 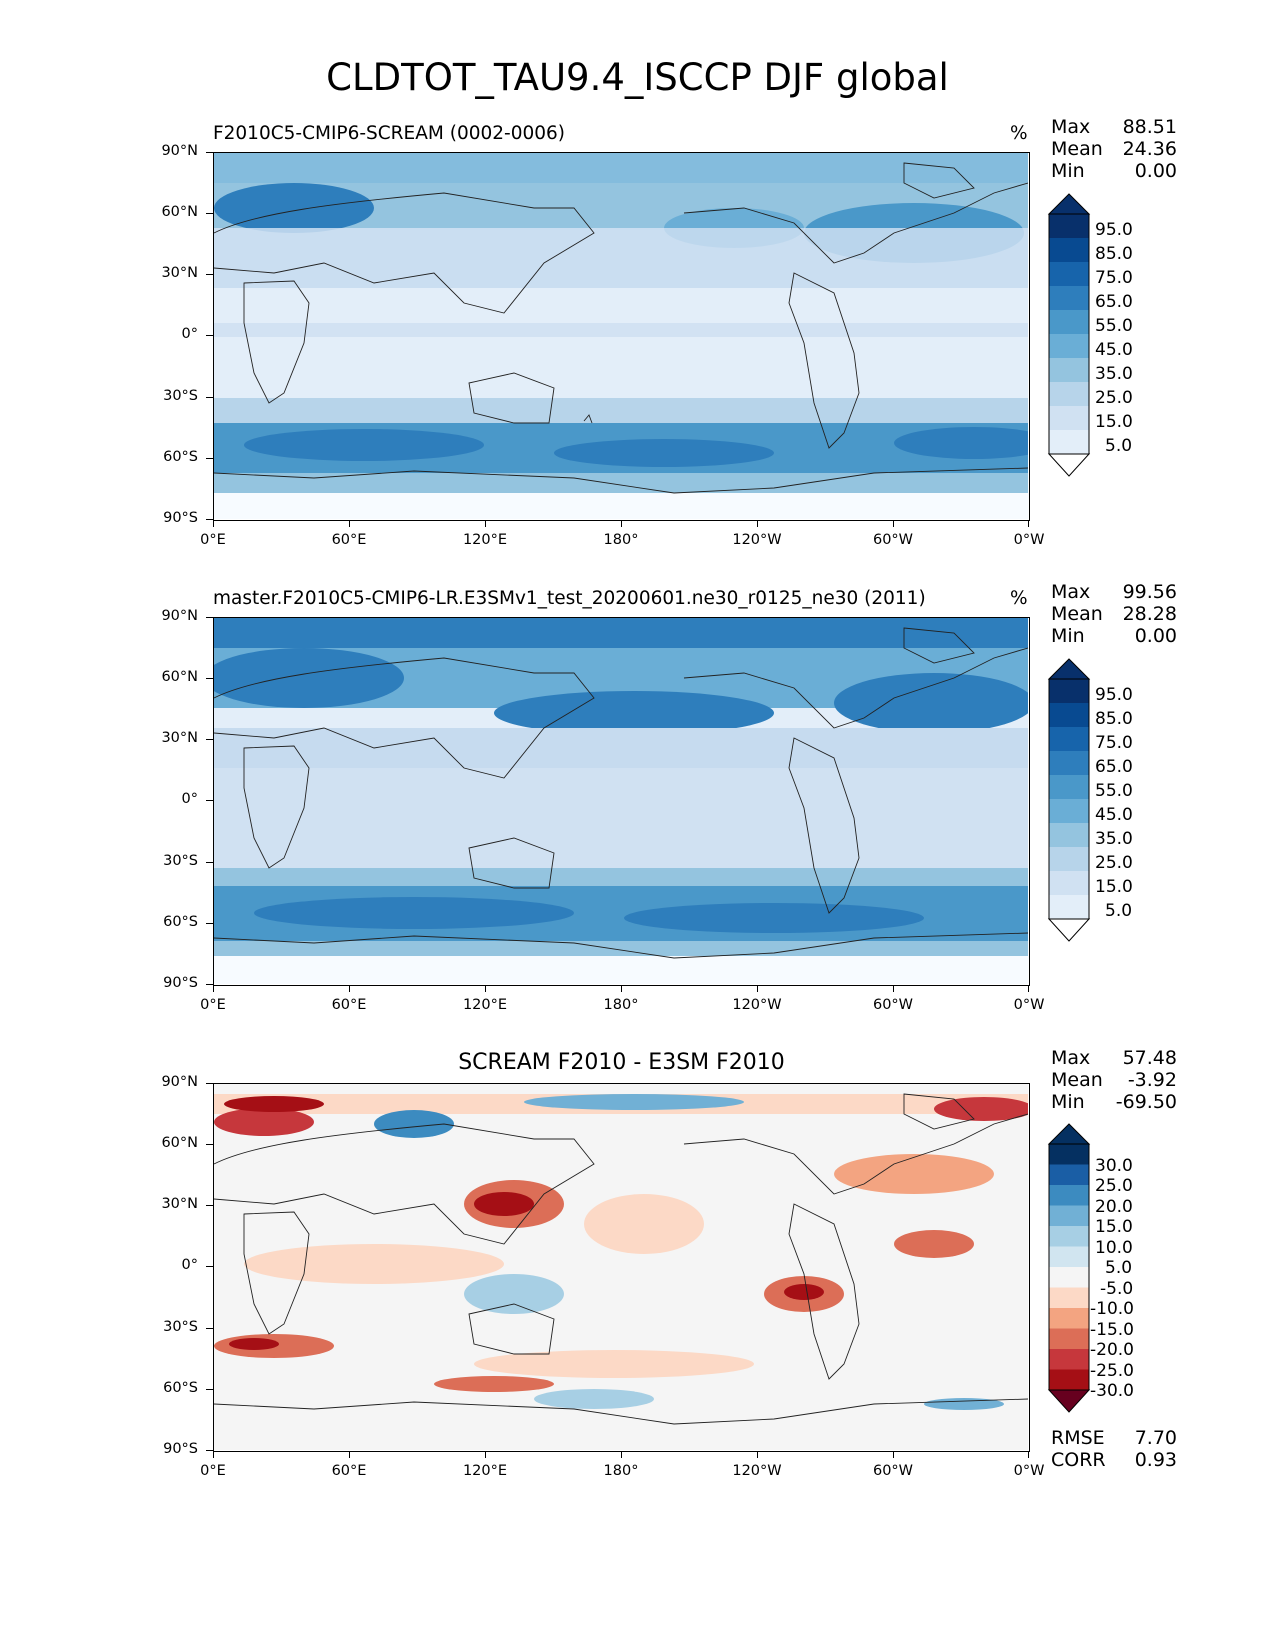 I want to click on panel-2-map, so click(x=621, y=801).